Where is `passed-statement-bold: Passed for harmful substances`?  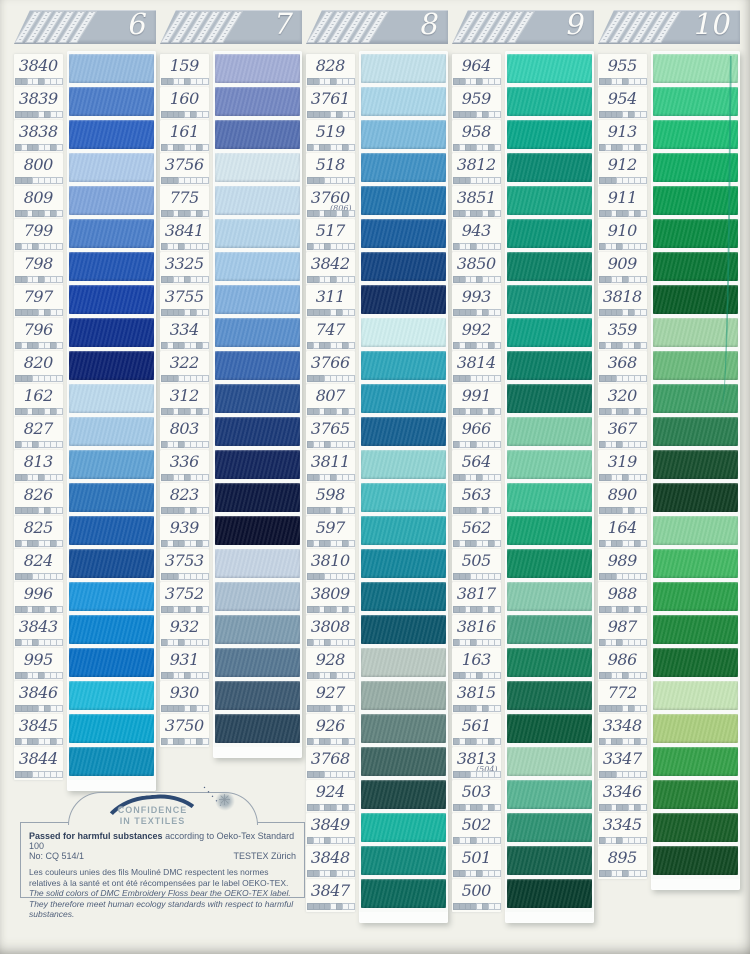 passed-statement-bold: Passed for harmful substances is located at coordinates (96, 836).